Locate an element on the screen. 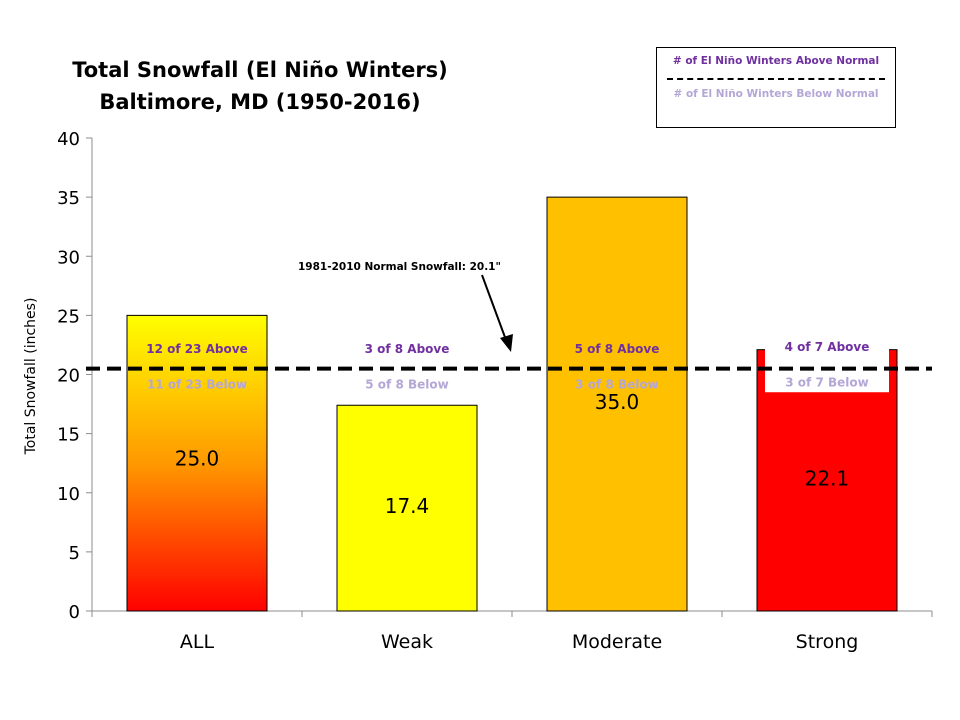 The image size is (960, 720). chart-subtitle: Baltimore, MD (1950-2016) is located at coordinates (260, 102).